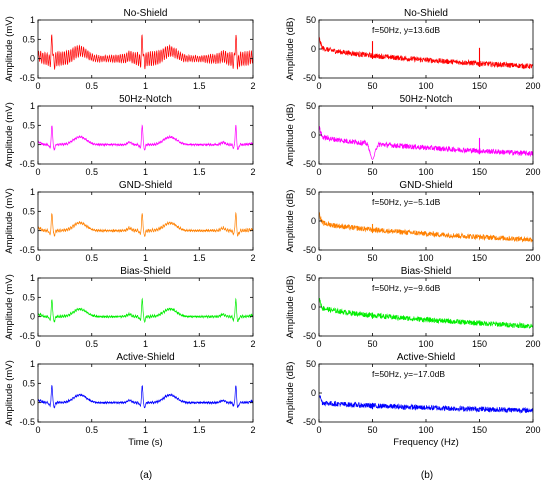  What do you see at coordinates (145, 357) in the screenshot?
I see `panel-title: Active-Shield` at bounding box center [145, 357].